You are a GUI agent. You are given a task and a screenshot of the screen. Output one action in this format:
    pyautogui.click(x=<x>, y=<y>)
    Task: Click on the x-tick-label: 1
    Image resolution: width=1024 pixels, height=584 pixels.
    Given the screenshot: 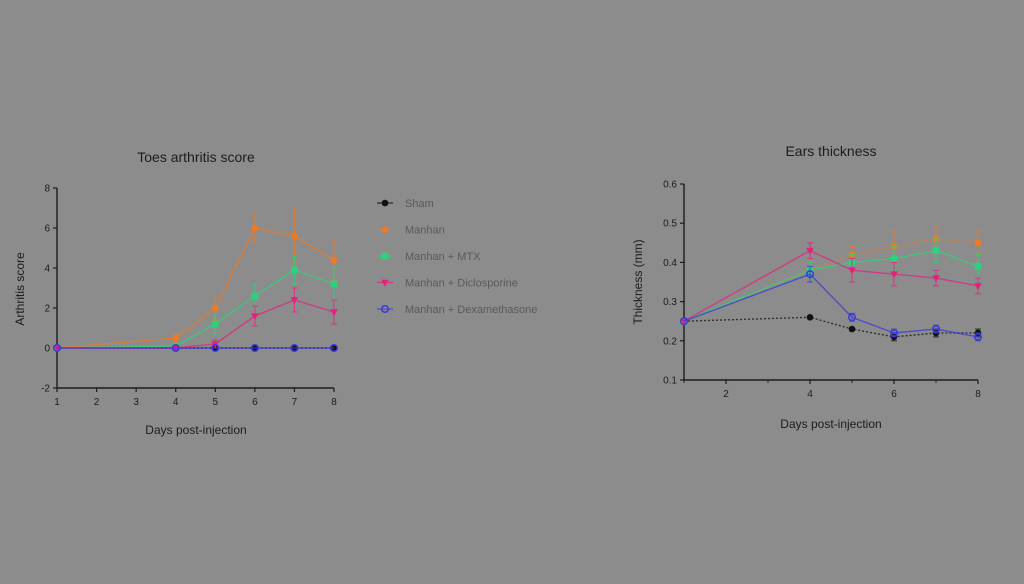 What is the action you would take?
    pyautogui.click(x=57, y=402)
    